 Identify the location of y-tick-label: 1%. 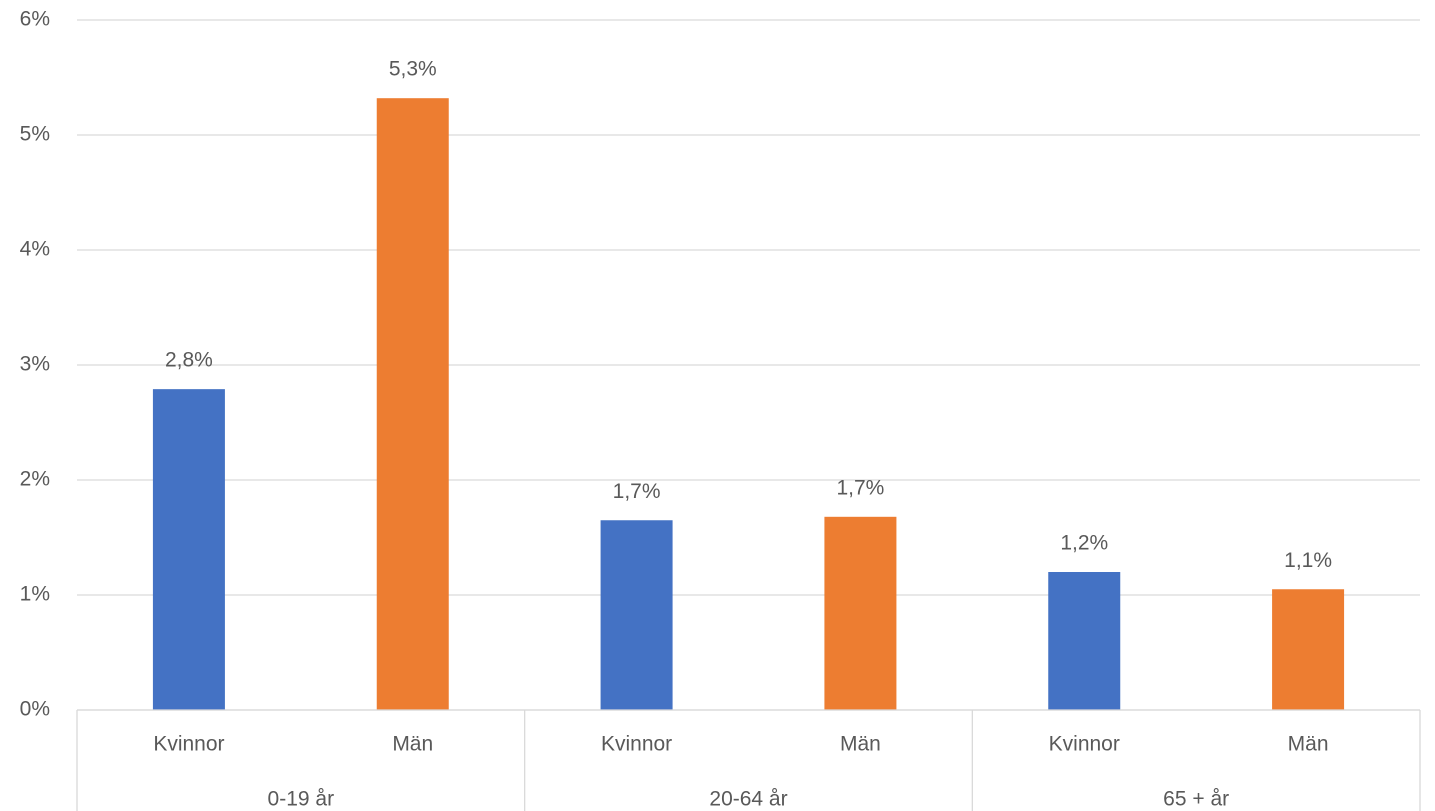
(35, 594).